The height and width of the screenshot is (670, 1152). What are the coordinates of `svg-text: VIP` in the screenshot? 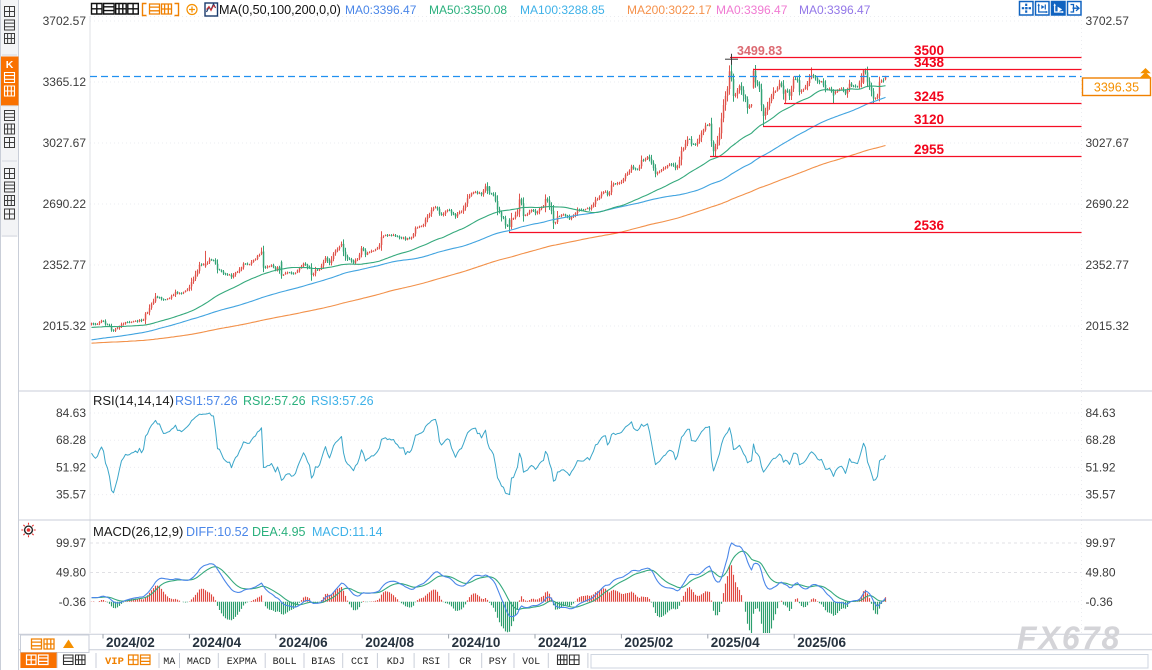 It's located at (114, 662).